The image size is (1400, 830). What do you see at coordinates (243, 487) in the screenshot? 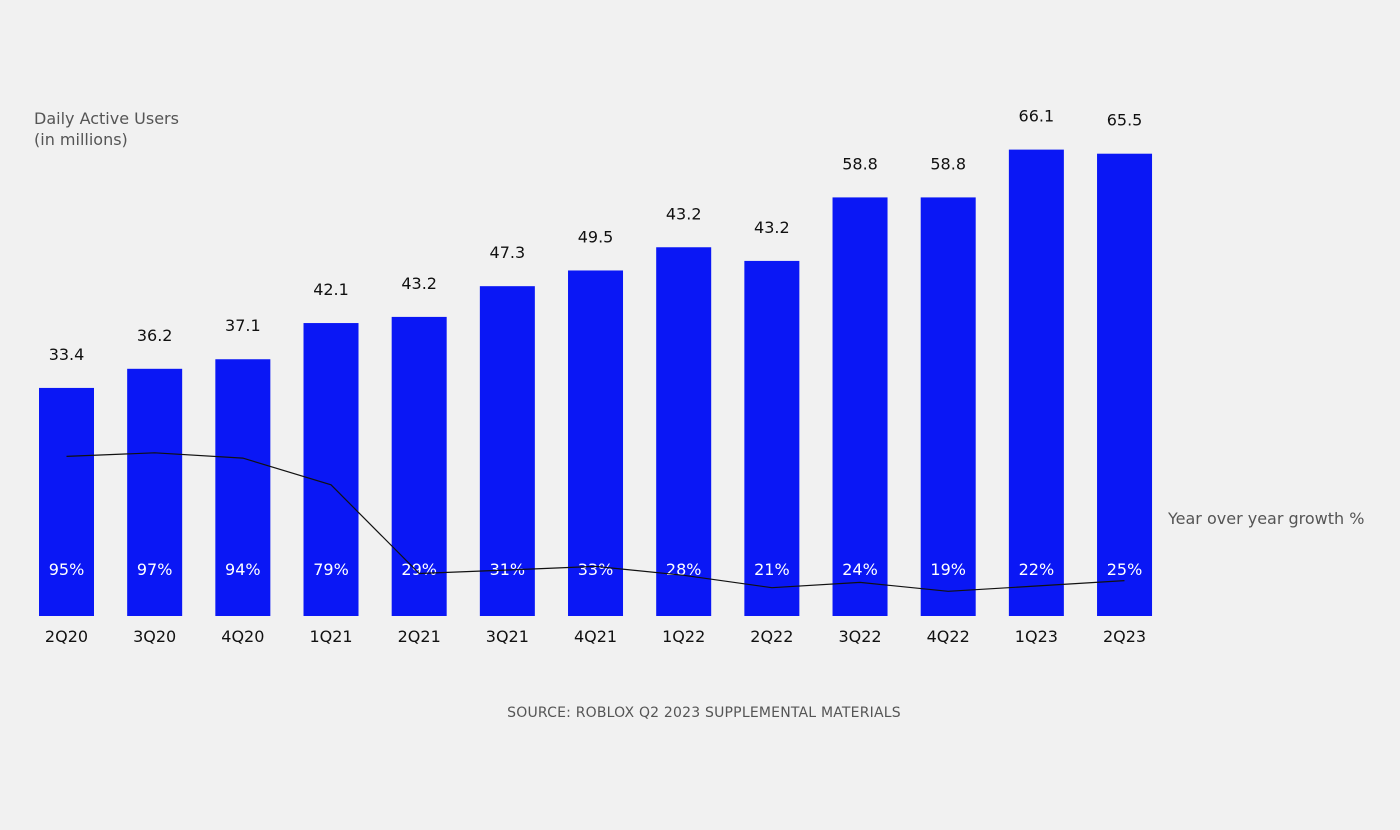
I see `bar-4Q20` at bounding box center [243, 487].